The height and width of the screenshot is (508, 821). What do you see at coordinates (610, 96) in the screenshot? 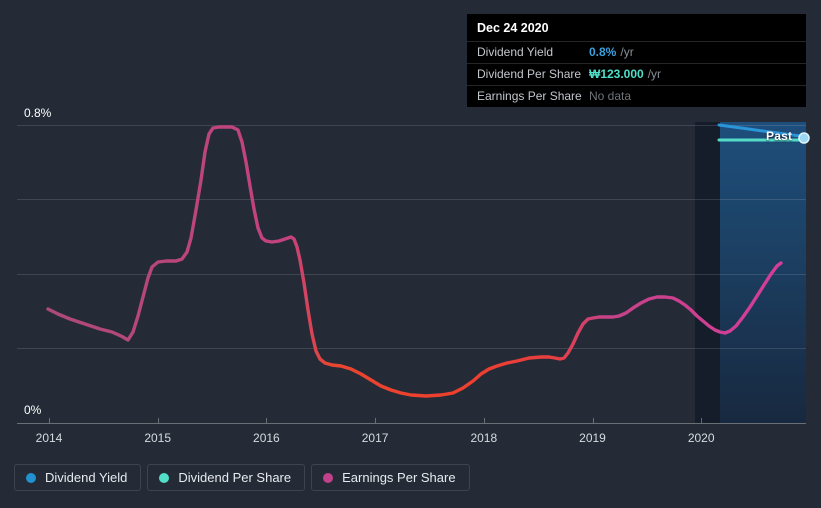
I see `tooltip-row-value: No data` at bounding box center [610, 96].